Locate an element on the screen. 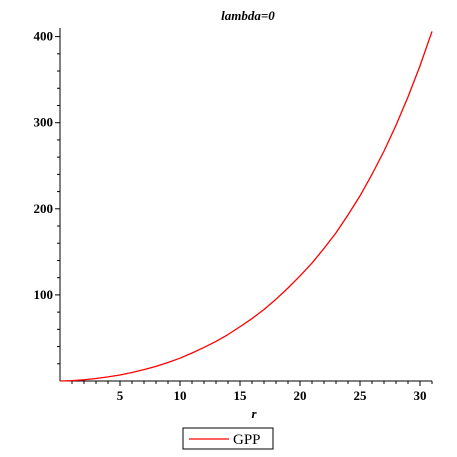 Image resolution: width=457 pixels, height=457 pixels. legend-label: GPP is located at coordinates (247, 440).